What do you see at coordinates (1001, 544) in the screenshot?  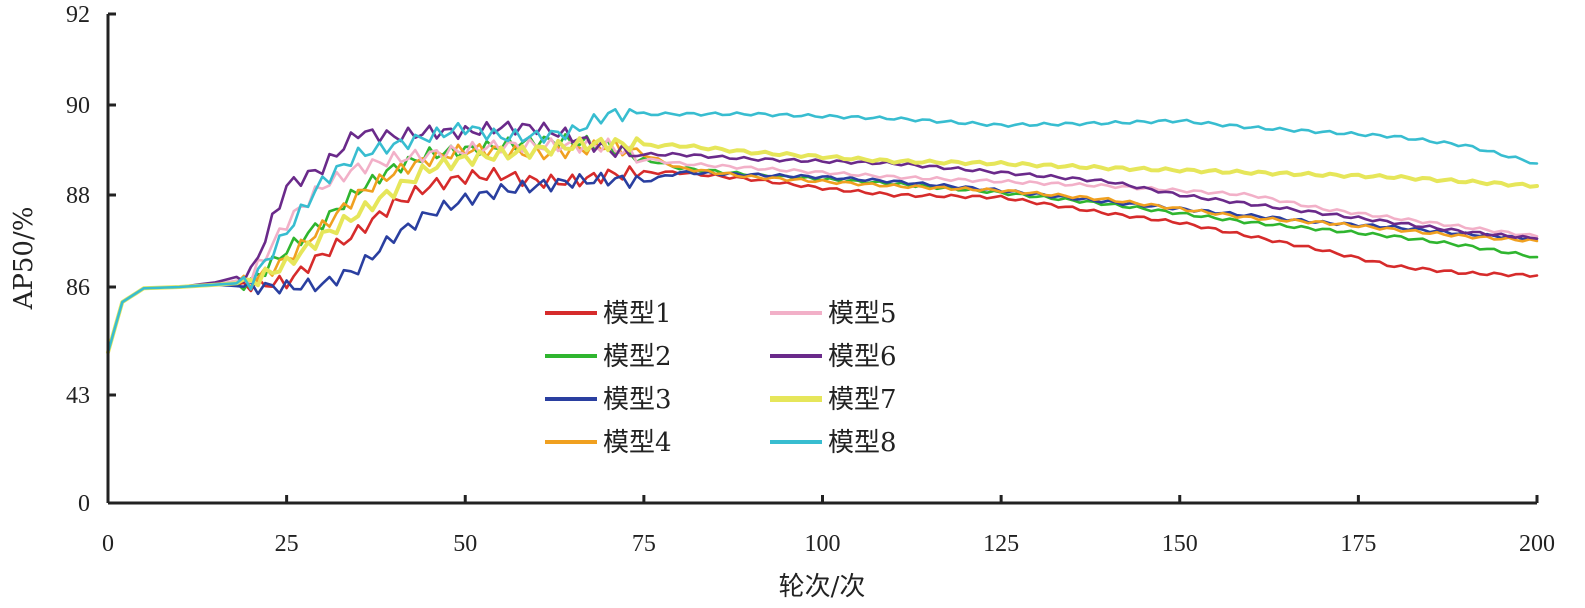 I see `x-tick-label: 125` at bounding box center [1001, 544].